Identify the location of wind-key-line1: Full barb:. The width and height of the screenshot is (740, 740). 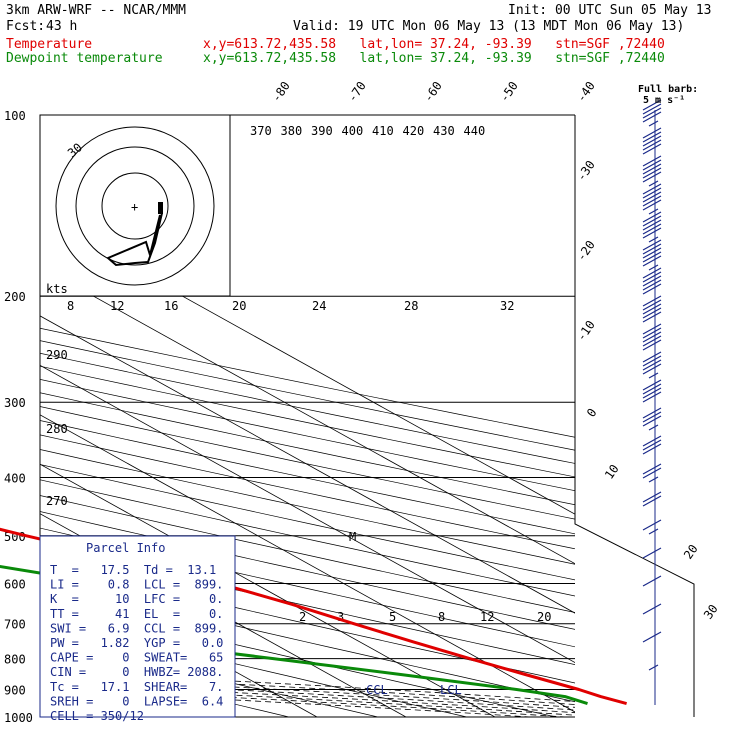
(668, 89).